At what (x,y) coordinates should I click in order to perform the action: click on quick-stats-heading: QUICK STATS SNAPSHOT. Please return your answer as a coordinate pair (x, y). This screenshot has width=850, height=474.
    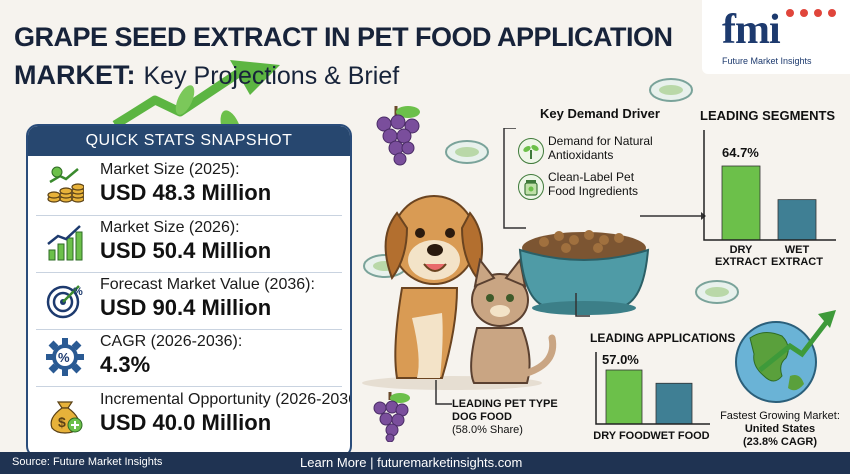
    Looking at the image, I should click on (189, 141).